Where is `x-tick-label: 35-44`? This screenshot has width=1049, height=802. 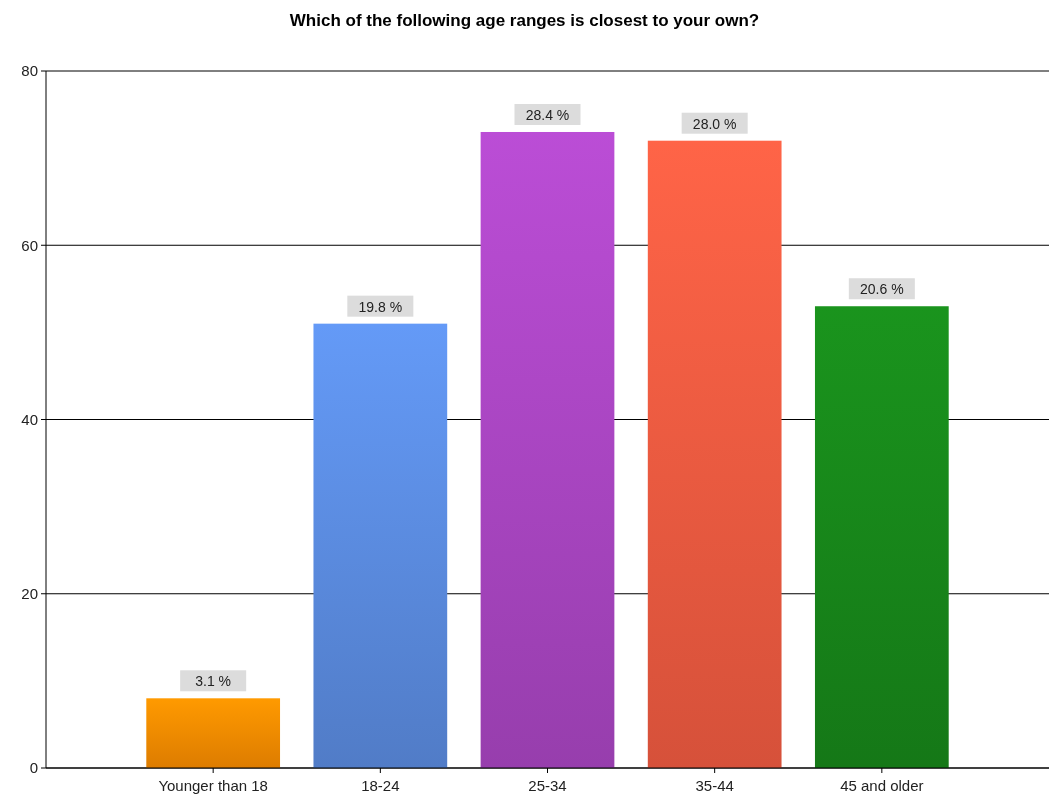
x-tick-label: 35-44 is located at coordinates (714, 785).